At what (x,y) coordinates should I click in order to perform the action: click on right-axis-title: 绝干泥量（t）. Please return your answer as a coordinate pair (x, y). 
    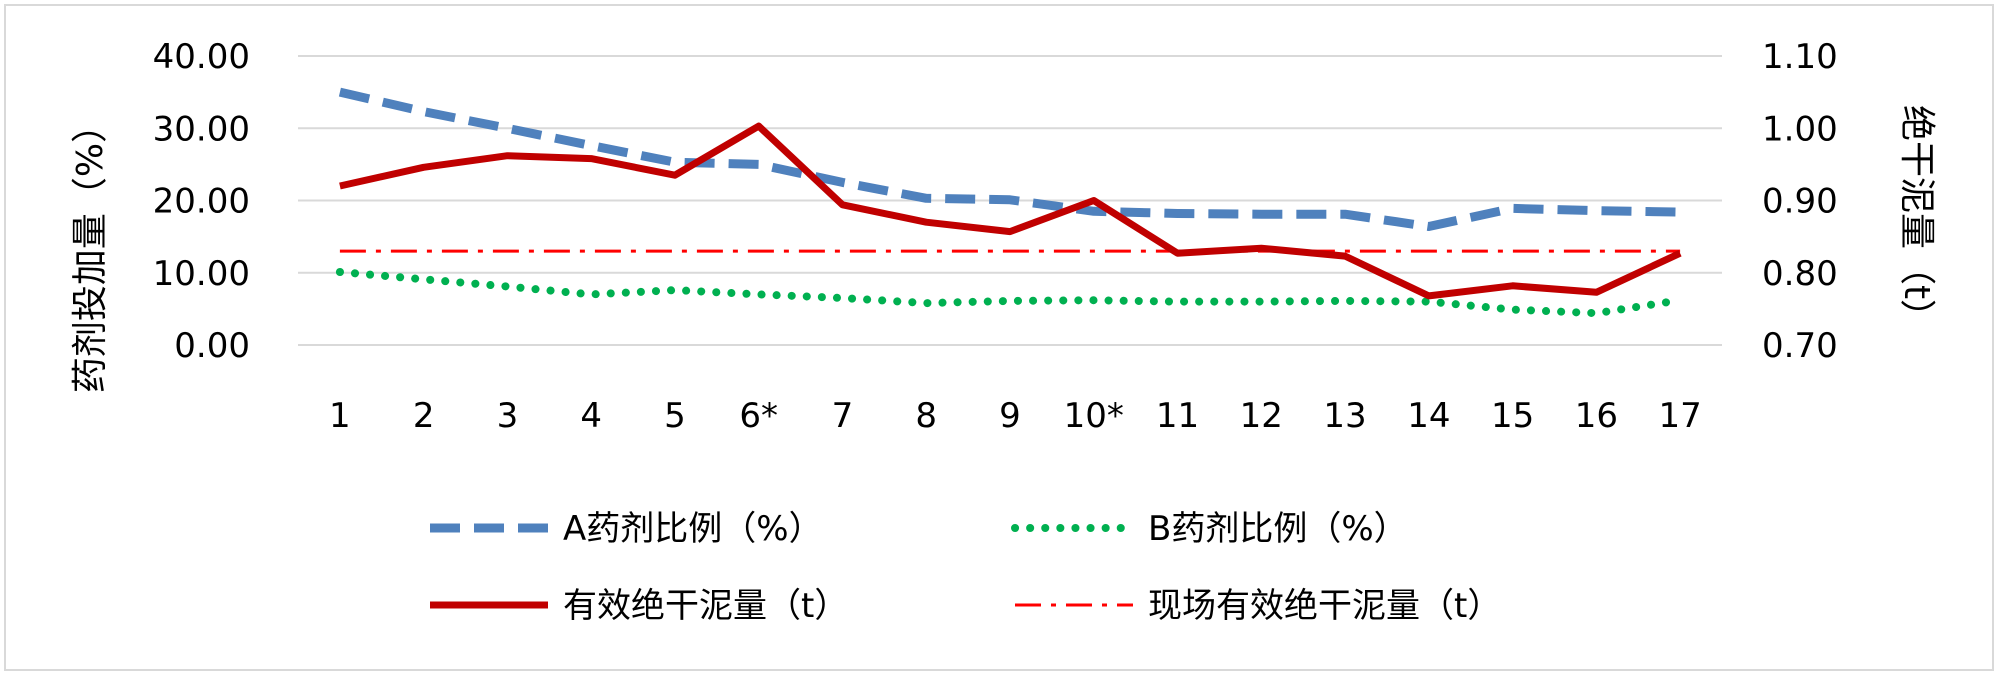
    Looking at the image, I should click on (1916, 220).